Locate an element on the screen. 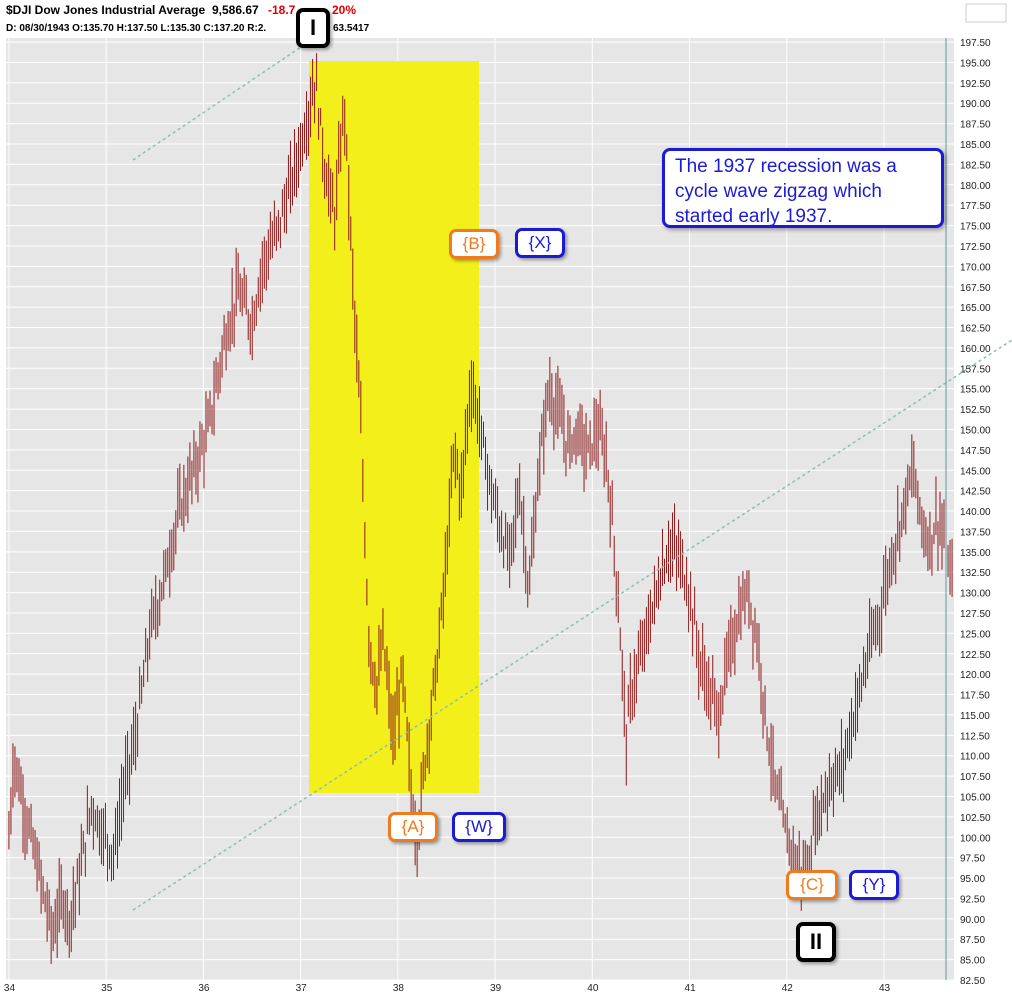 The image size is (1012, 996). y-tick-label: 125.00 is located at coordinates (975, 634).